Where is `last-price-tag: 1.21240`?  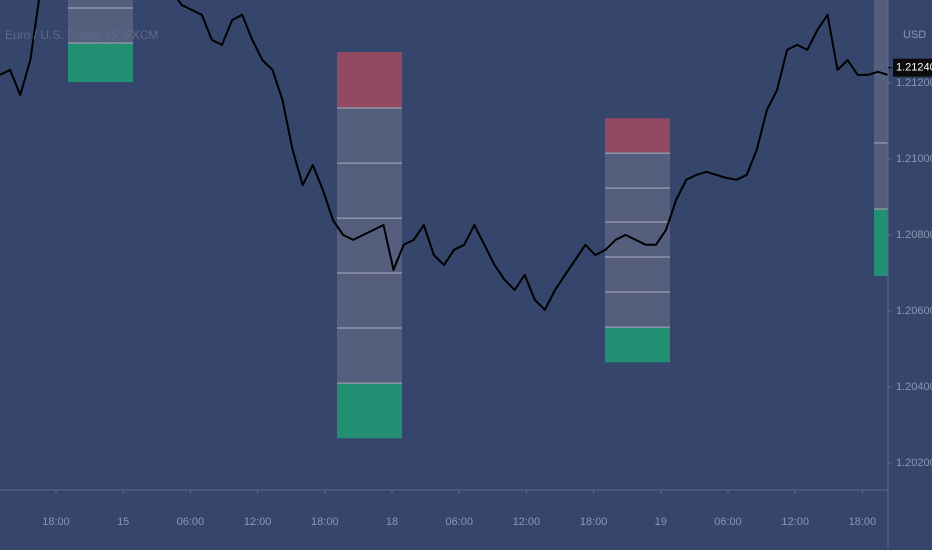 last-price-tag: 1.21240 is located at coordinates (910, 67).